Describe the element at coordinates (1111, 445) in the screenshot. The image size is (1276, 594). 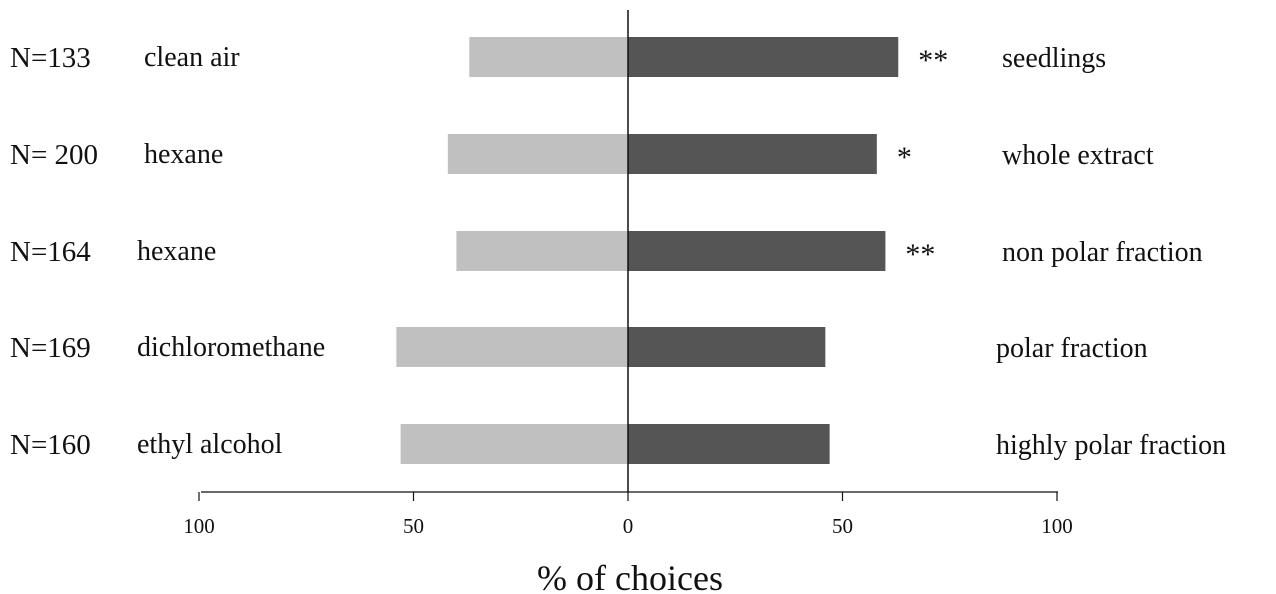
I see `right-category-label: highly polar fraction` at that location.